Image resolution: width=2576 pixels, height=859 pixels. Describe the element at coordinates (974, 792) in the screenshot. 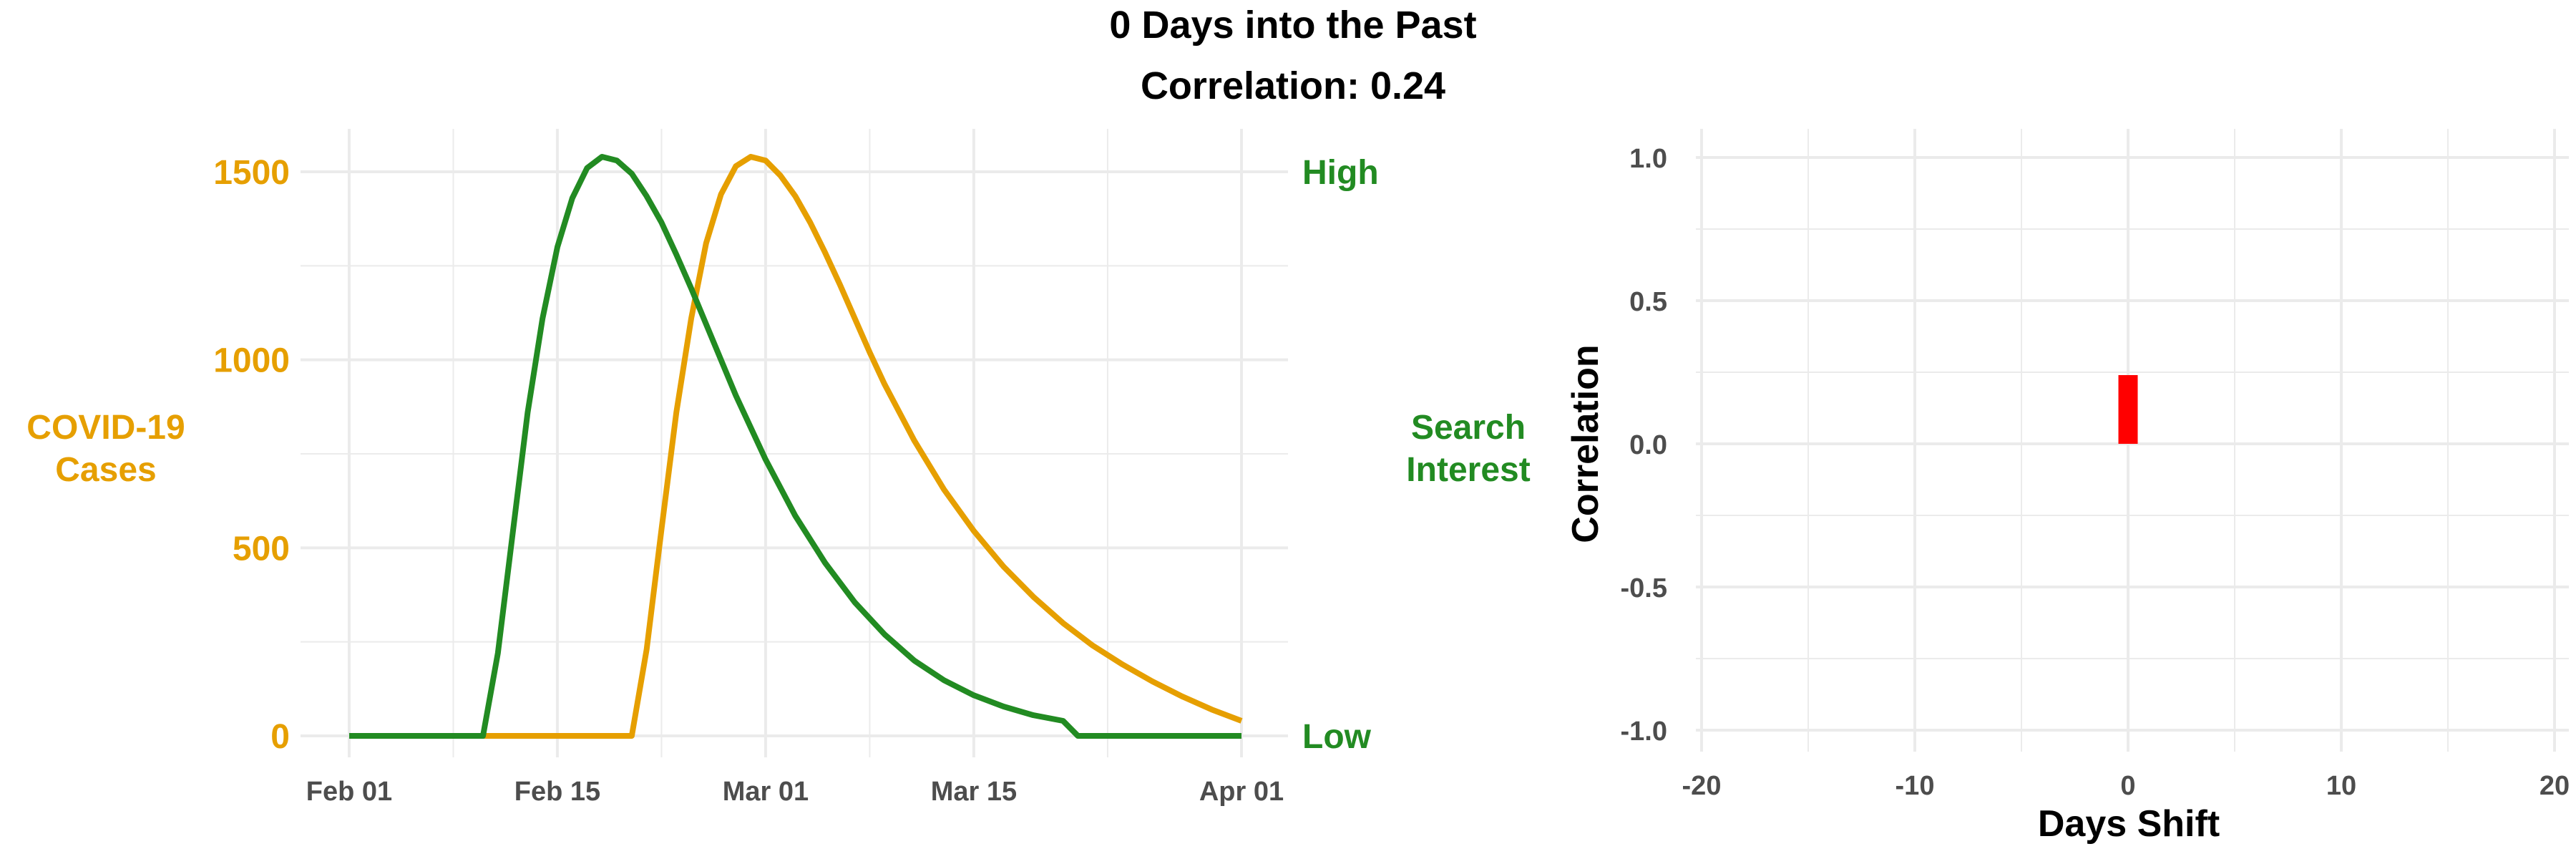

I see `x-tick-label: Mar 15` at that location.